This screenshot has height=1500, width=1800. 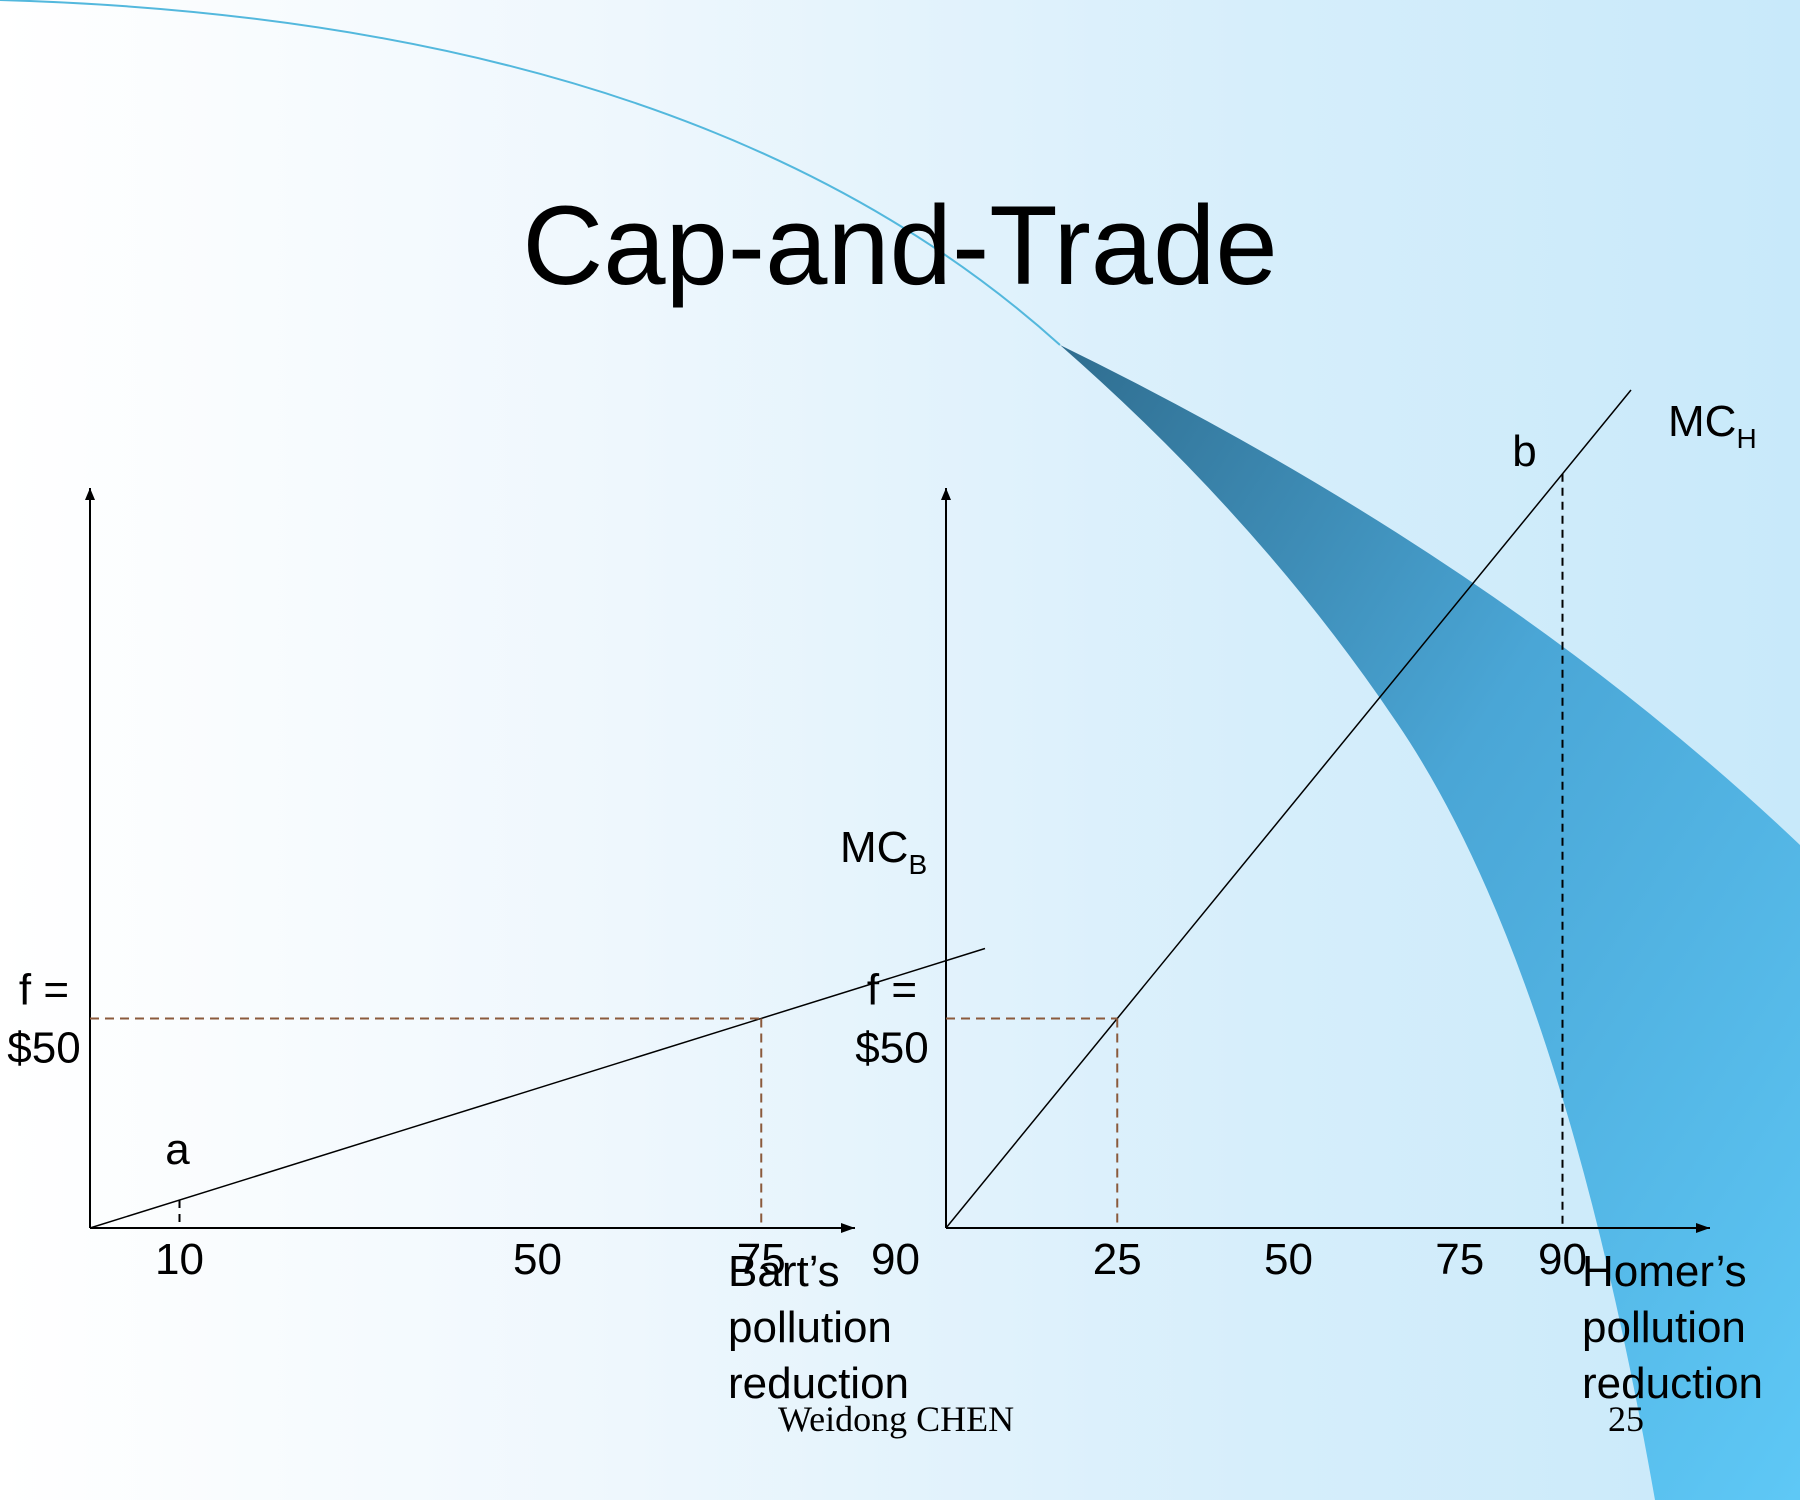 I want to click on series-line, so click(x=537, y=1088).